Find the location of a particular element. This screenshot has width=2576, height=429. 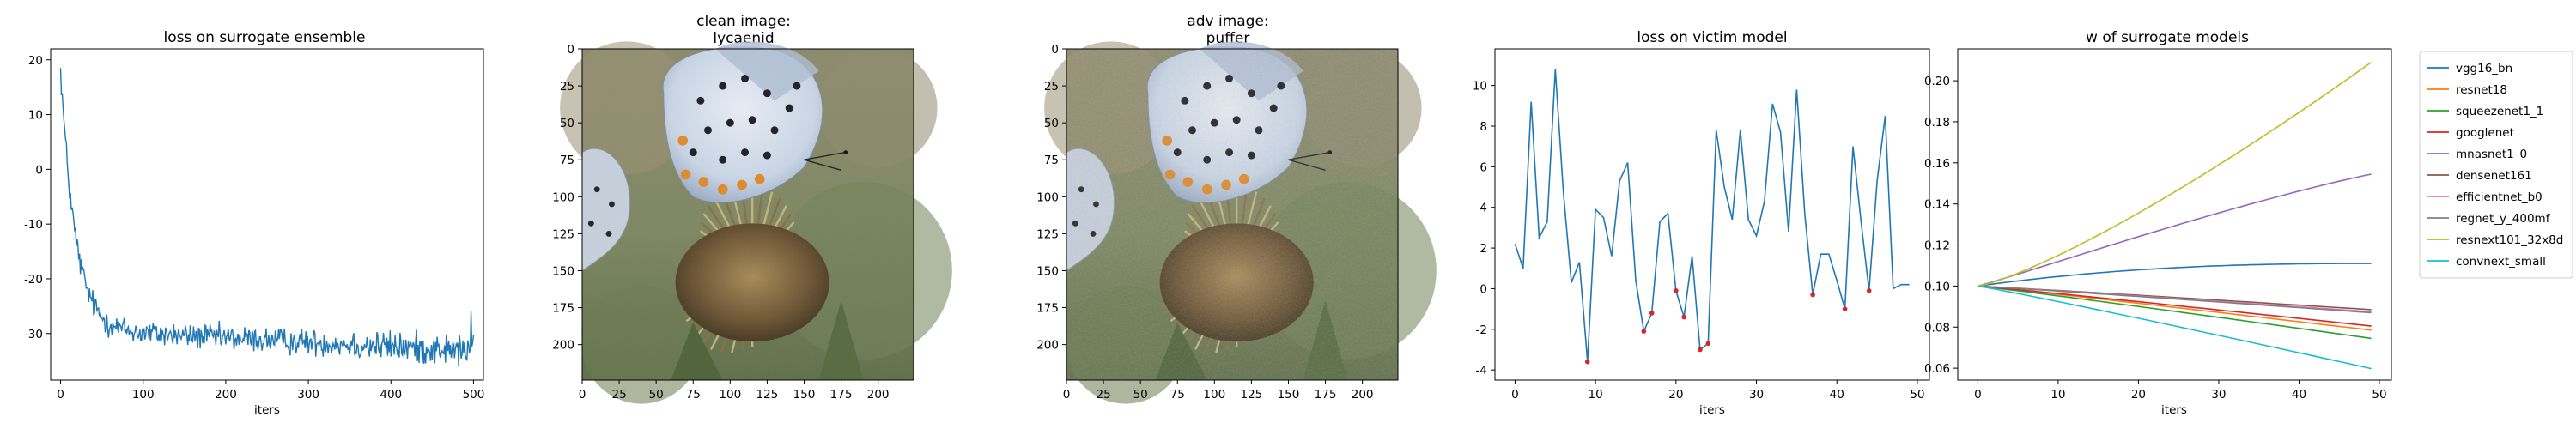

x-tick-label: 10 is located at coordinates (1596, 395).